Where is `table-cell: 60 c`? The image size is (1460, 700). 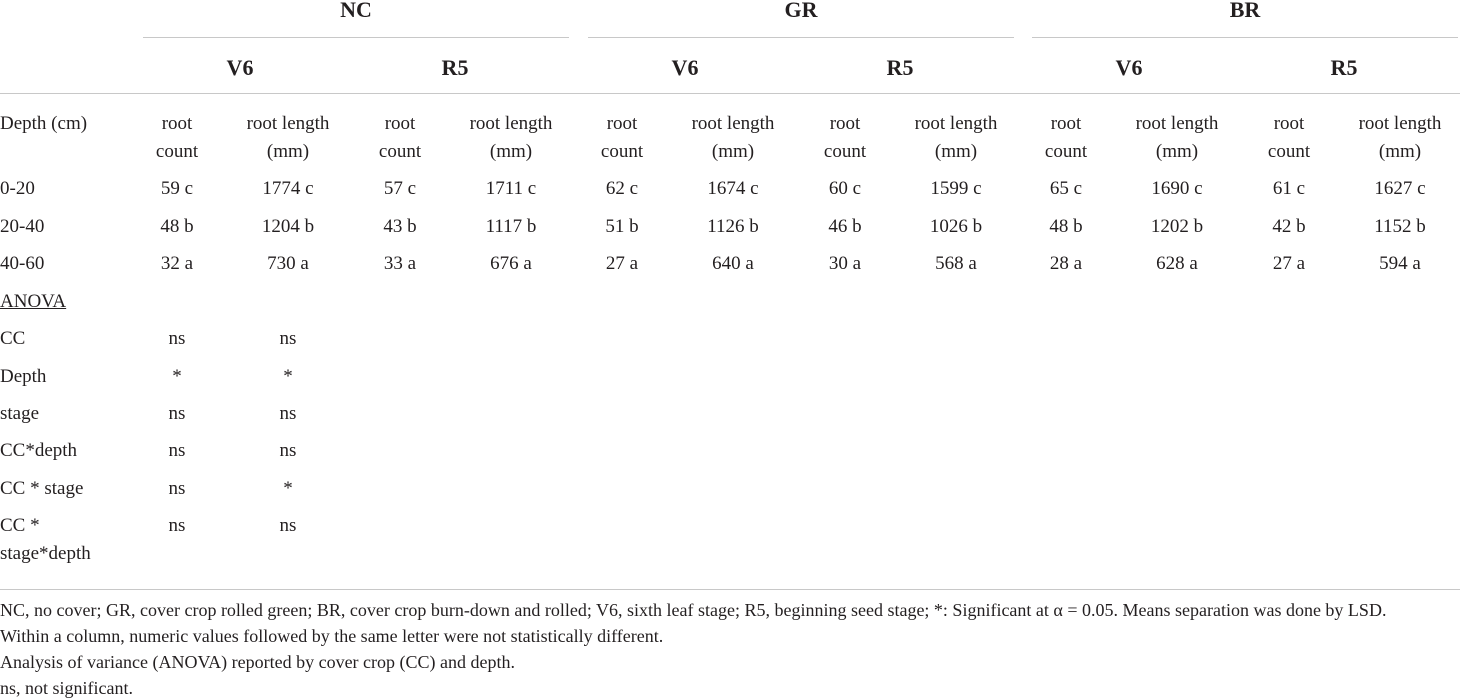 table-cell: 60 c is located at coordinates (845, 188).